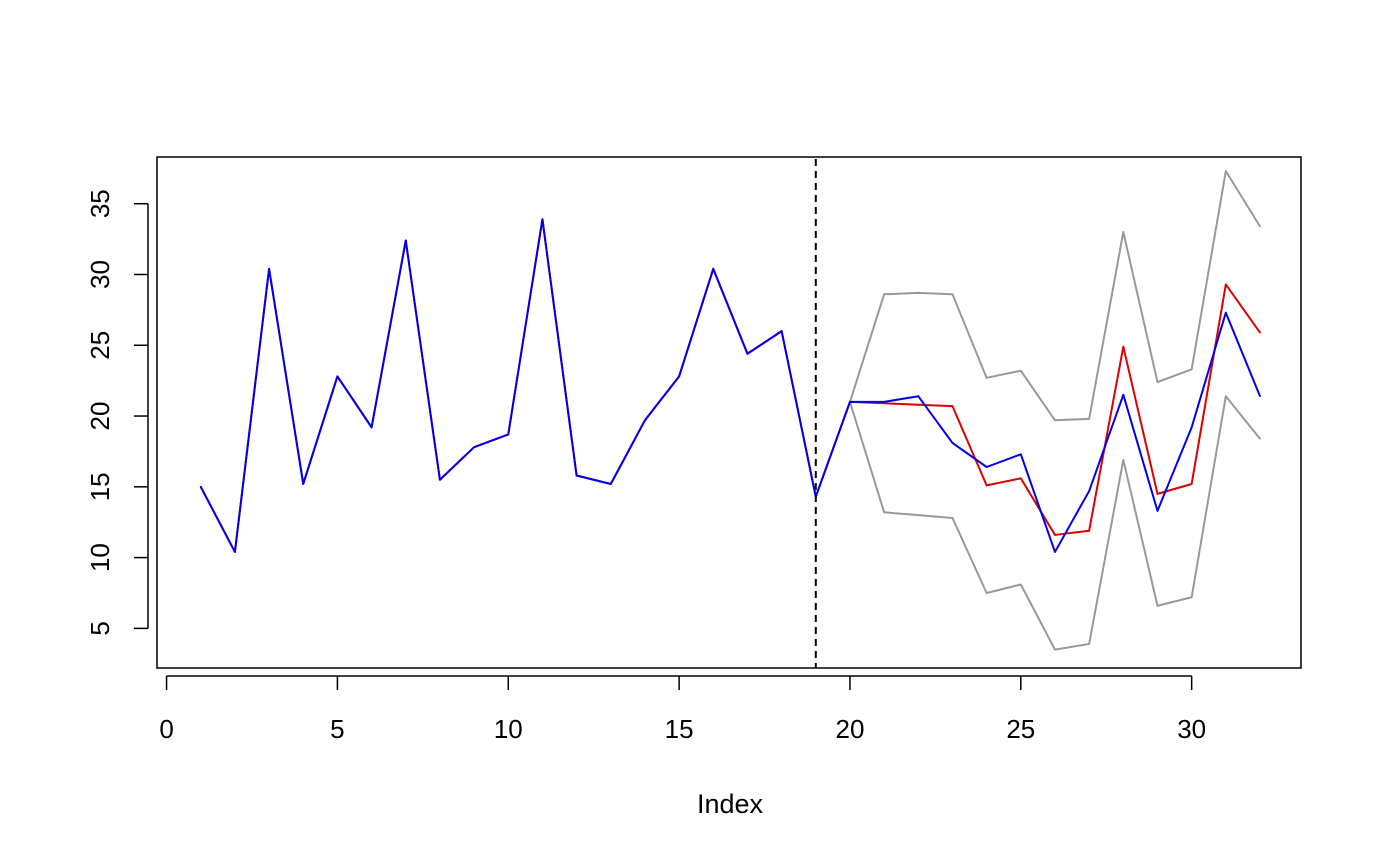 The image size is (1382, 865). I want to click on x-axis-title: Index, so click(730, 804).